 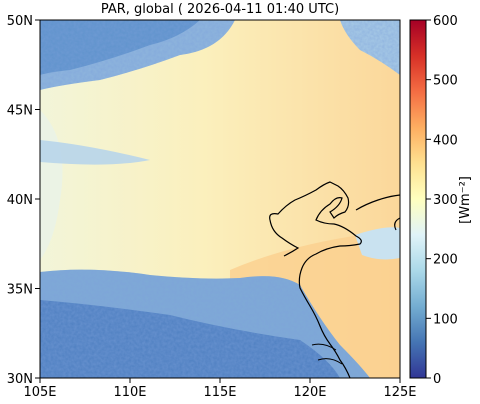 I want to click on lat-axis: 30N 35N 40N 45N 50N, so click(x=23, y=200).